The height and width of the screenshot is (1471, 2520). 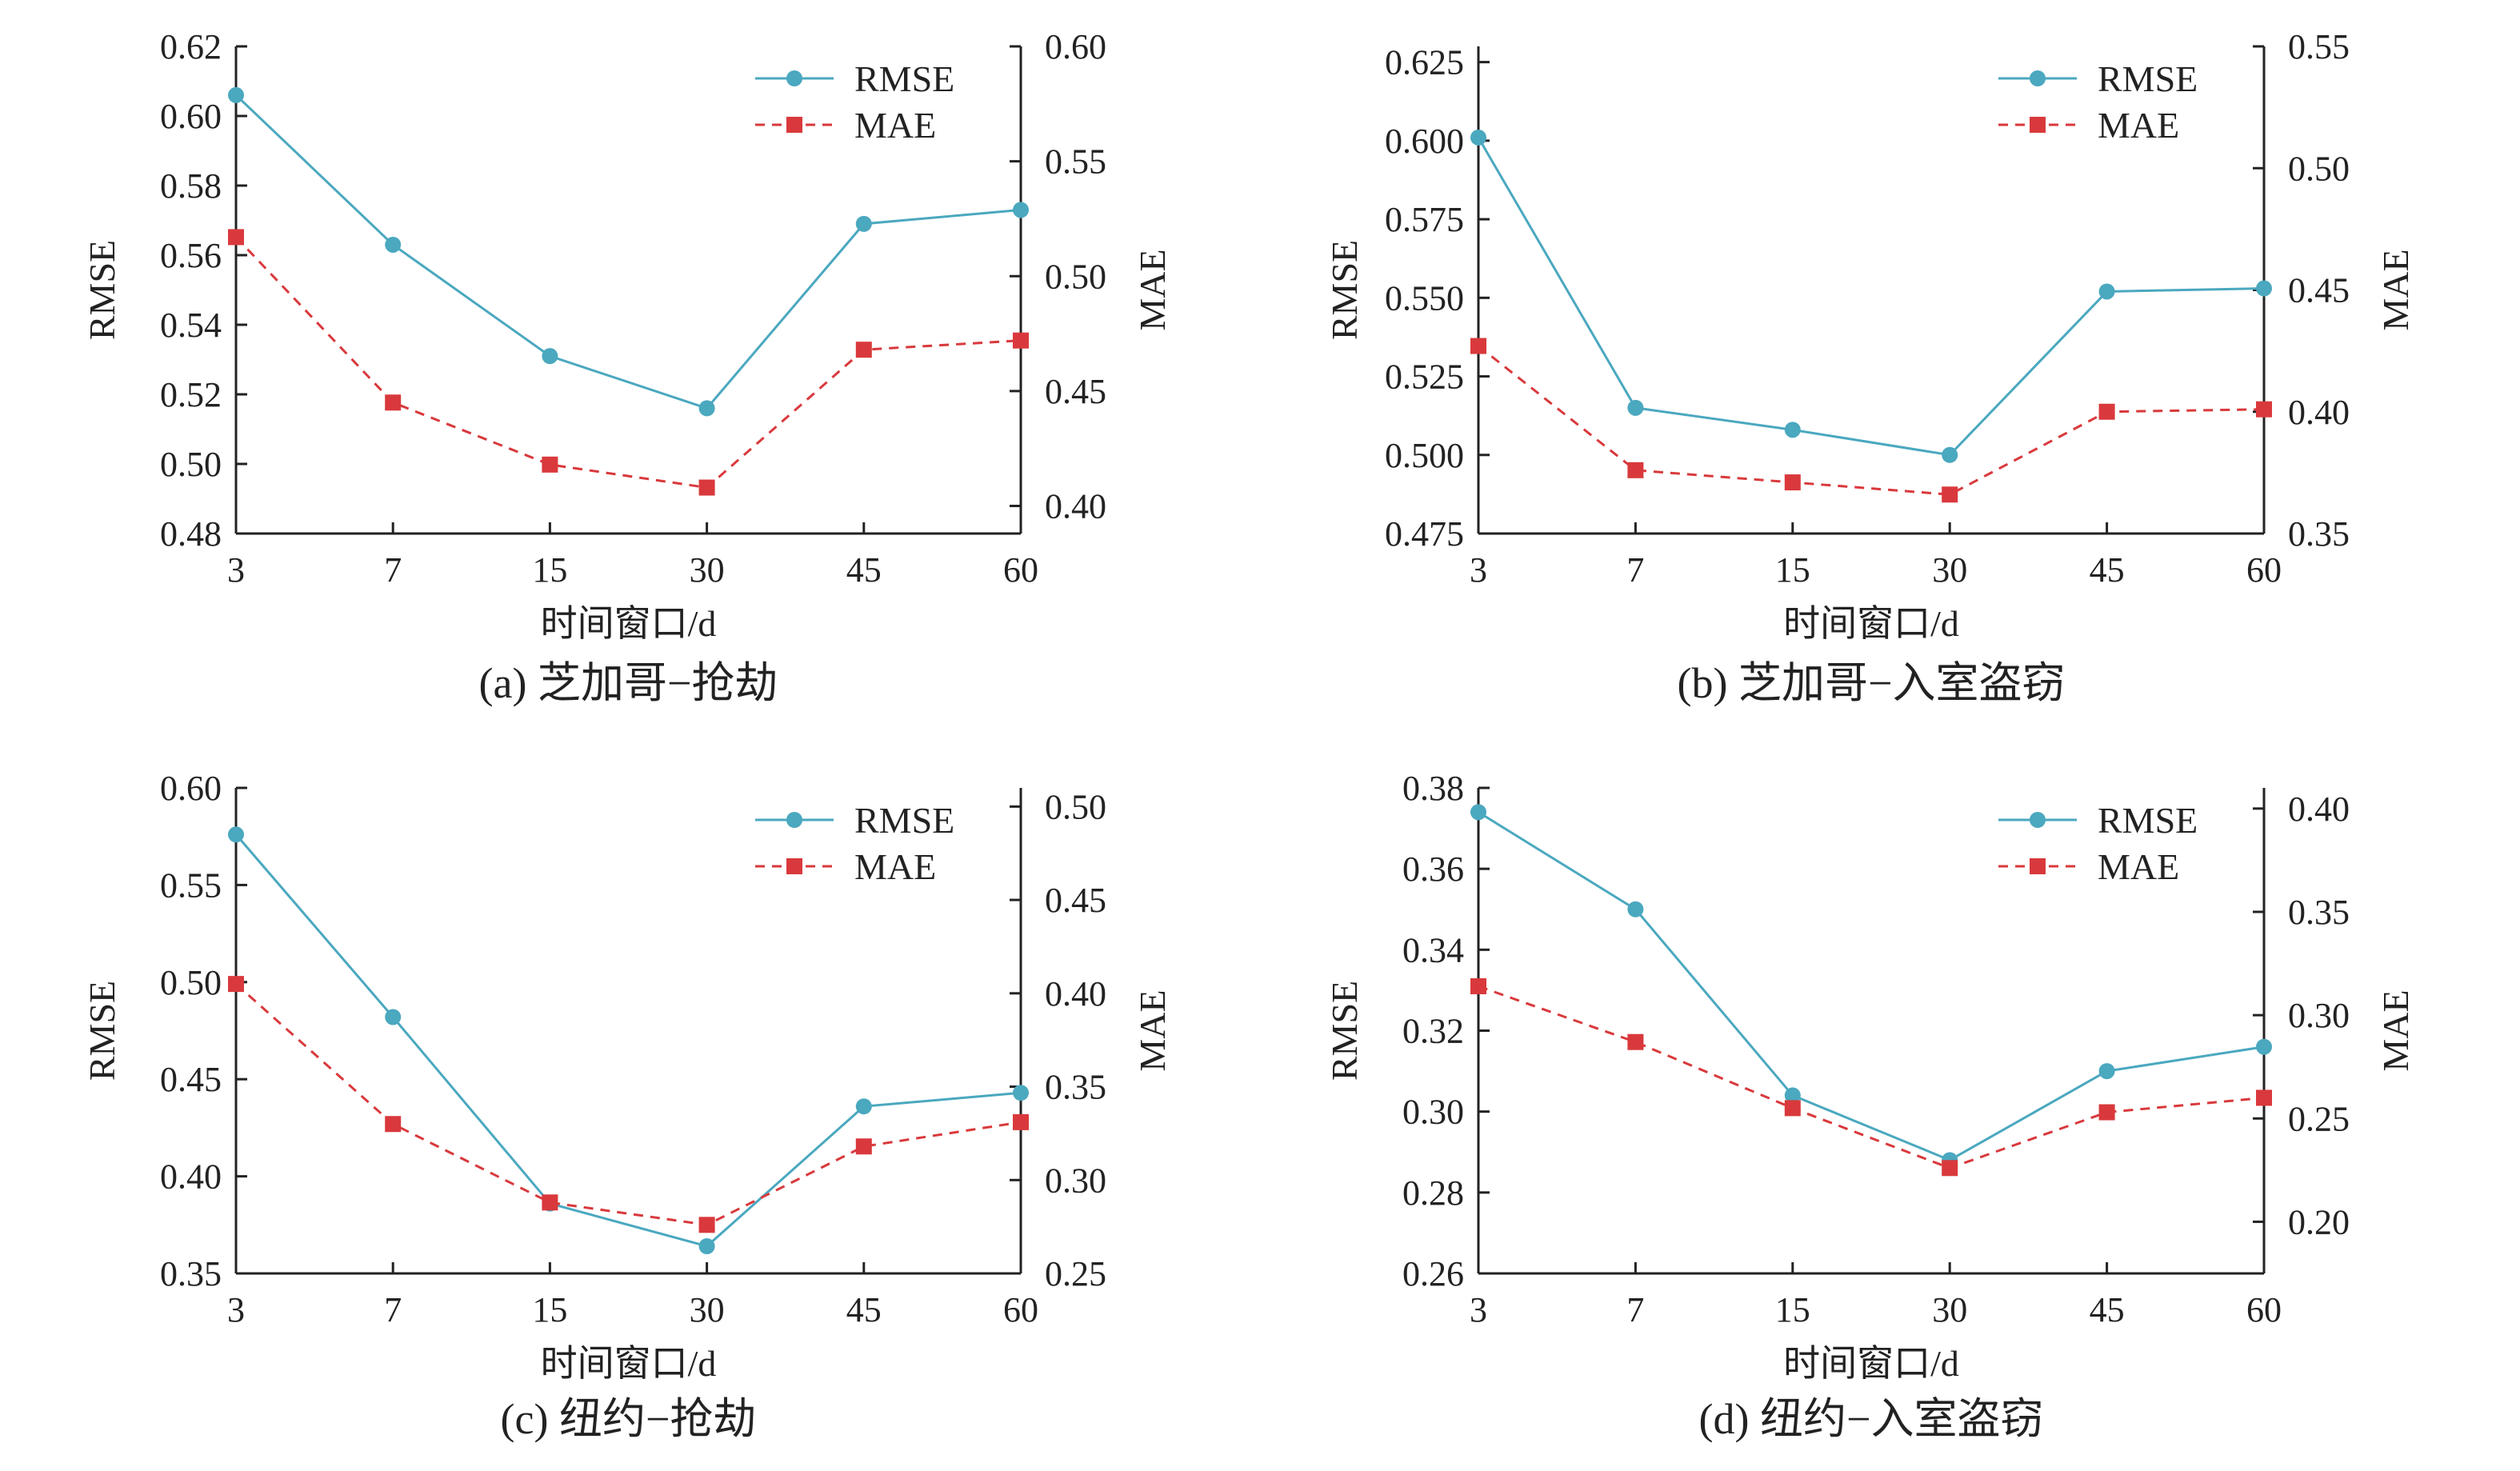 I want to click on y-tick-label-left: 0.54, so click(x=191, y=325).